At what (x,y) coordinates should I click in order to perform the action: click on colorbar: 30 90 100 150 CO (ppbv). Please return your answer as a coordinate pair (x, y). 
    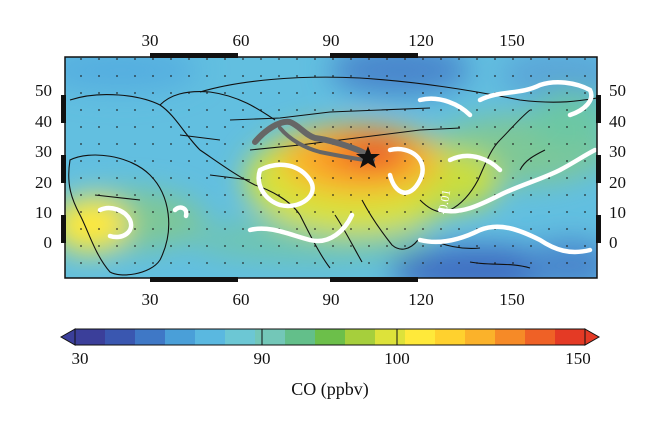
    Looking at the image, I should click on (330, 364).